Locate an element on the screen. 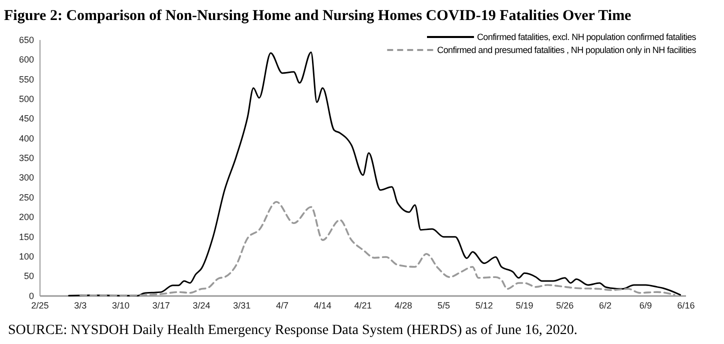 The height and width of the screenshot is (344, 724). y-tick-label: 150 is located at coordinates (26, 237).